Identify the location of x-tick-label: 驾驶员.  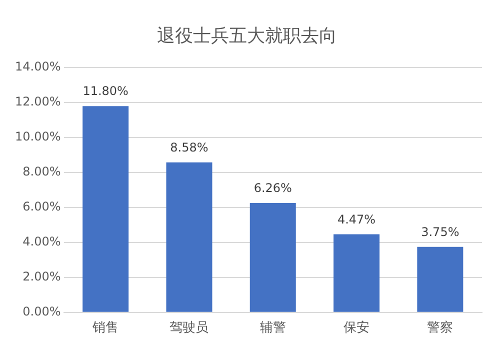
(189, 328).